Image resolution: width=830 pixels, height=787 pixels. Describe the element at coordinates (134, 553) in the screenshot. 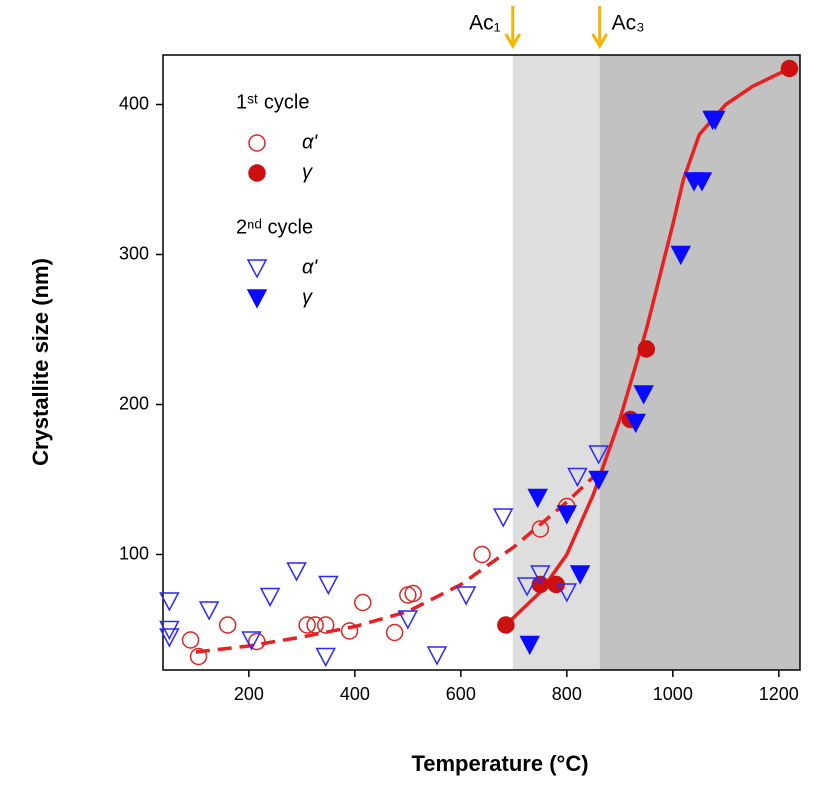

I see `y-tick-label: 100` at that location.